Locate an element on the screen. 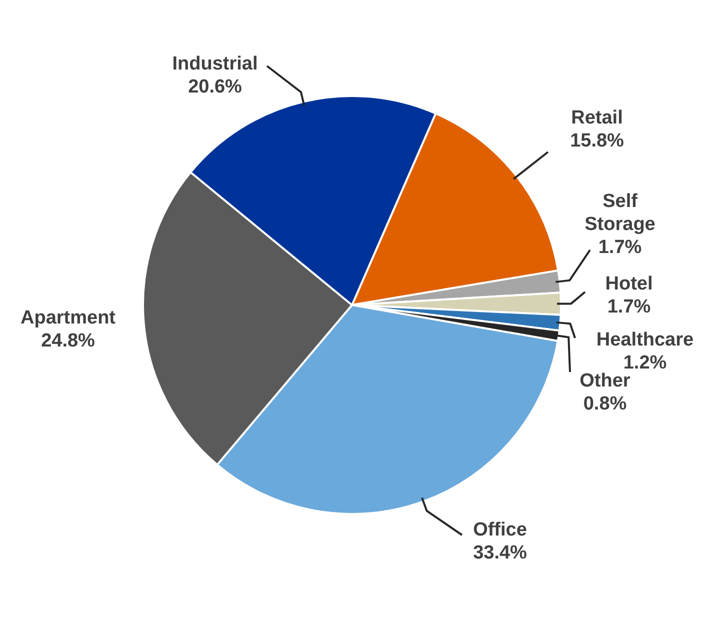 This screenshot has height=633, width=712. data-label: 15.8% is located at coordinates (597, 141).